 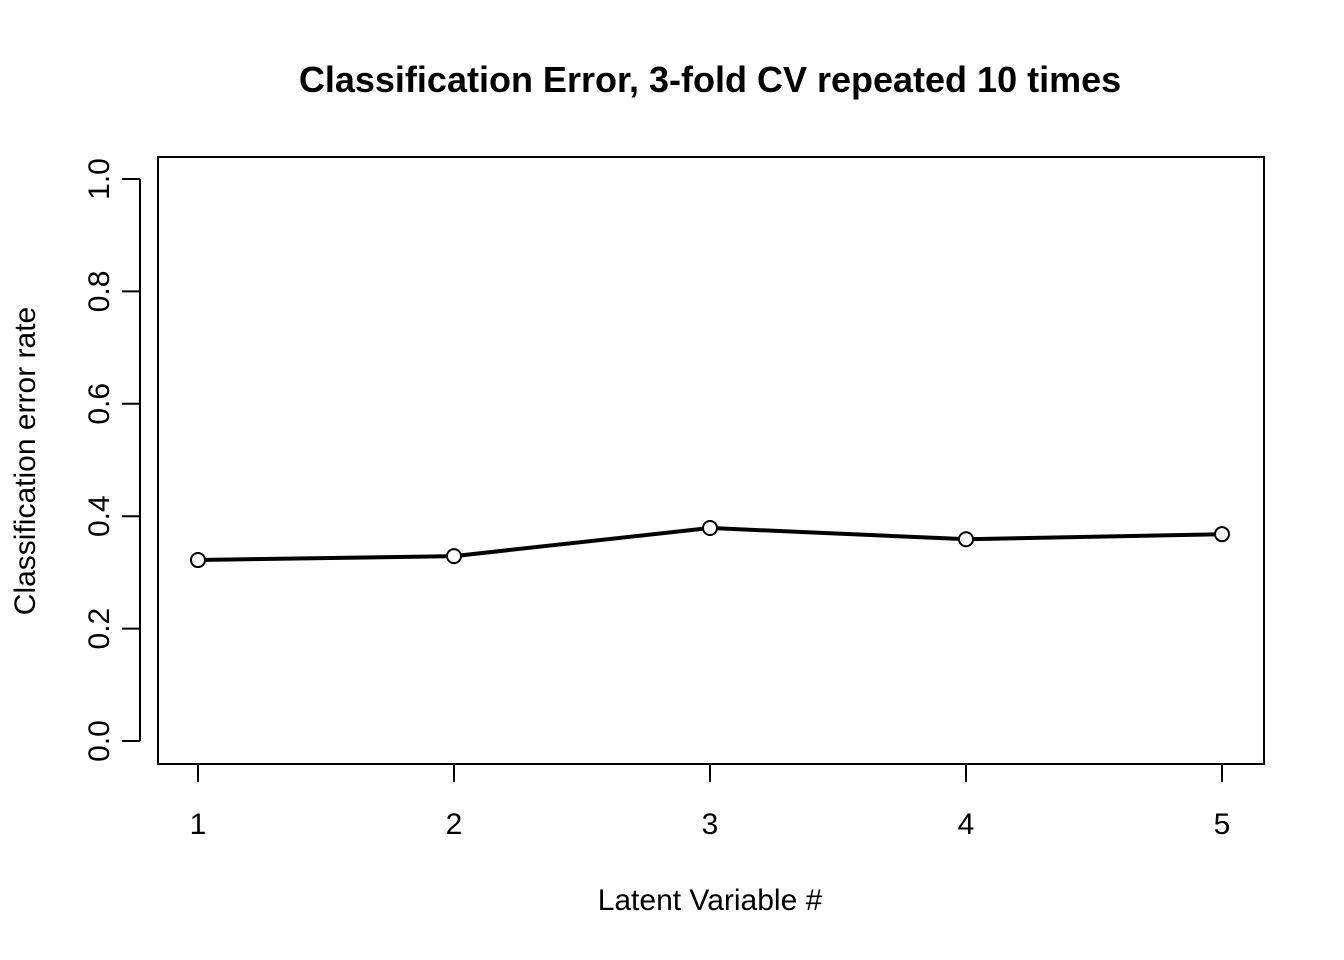 I want to click on x-tick-label: 2, so click(x=454, y=824).